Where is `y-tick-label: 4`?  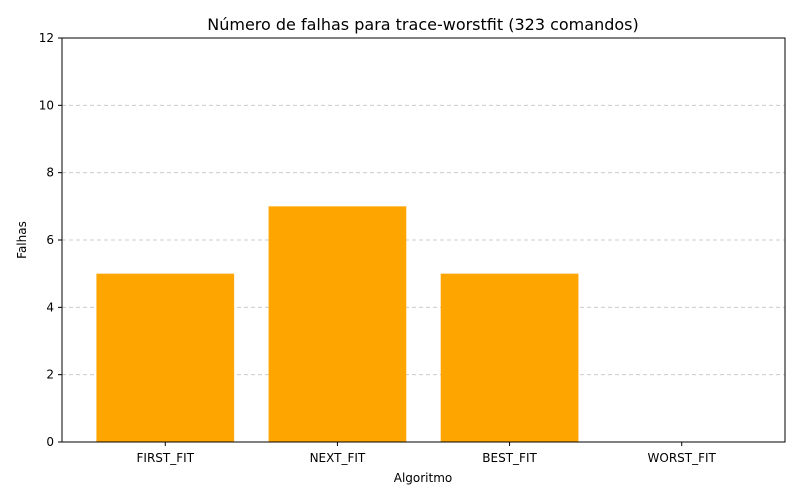 y-tick-label: 4 is located at coordinates (50, 307).